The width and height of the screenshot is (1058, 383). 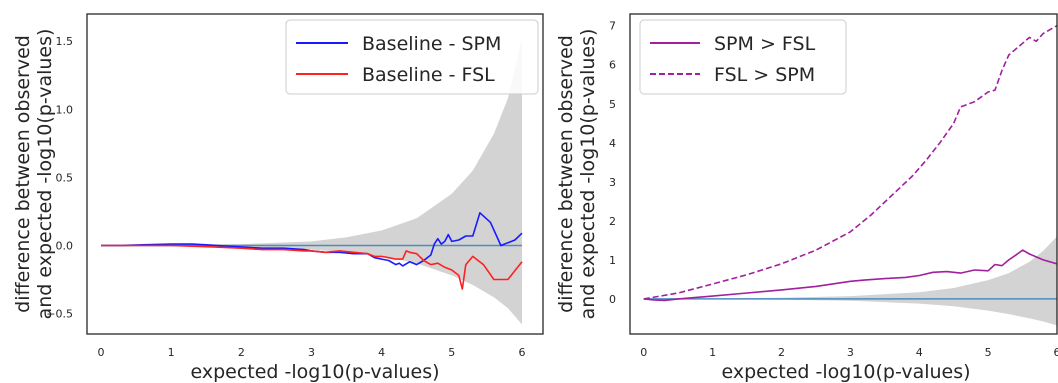 I want to click on y-tick-label: 0.5, so click(x=65, y=177).